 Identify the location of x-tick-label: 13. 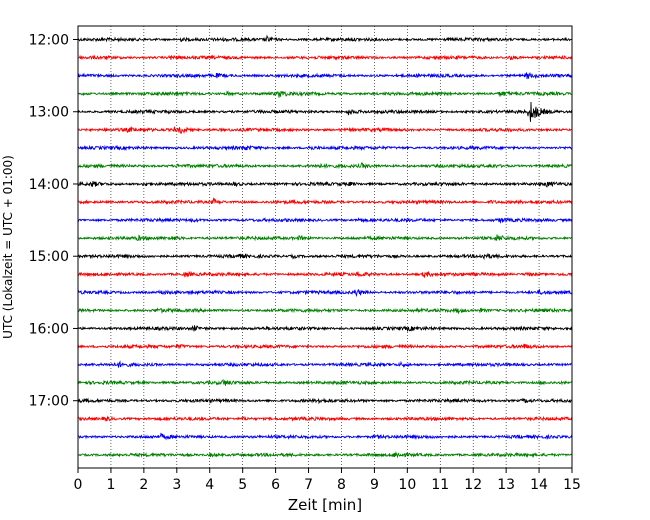
(506, 485).